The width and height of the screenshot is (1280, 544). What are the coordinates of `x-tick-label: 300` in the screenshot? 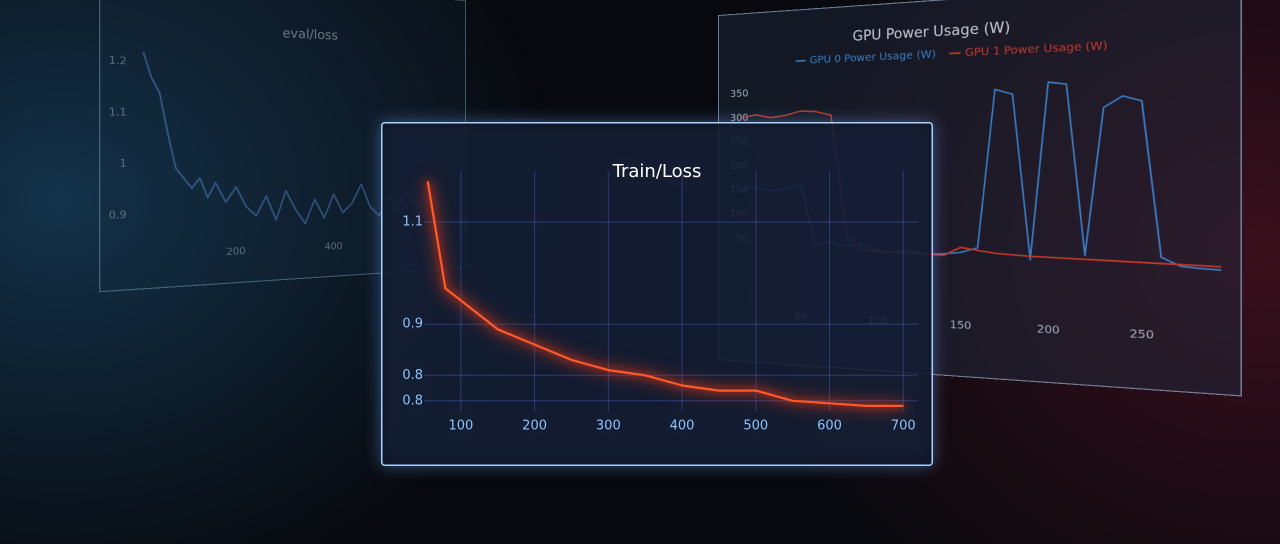 It's located at (608, 426).